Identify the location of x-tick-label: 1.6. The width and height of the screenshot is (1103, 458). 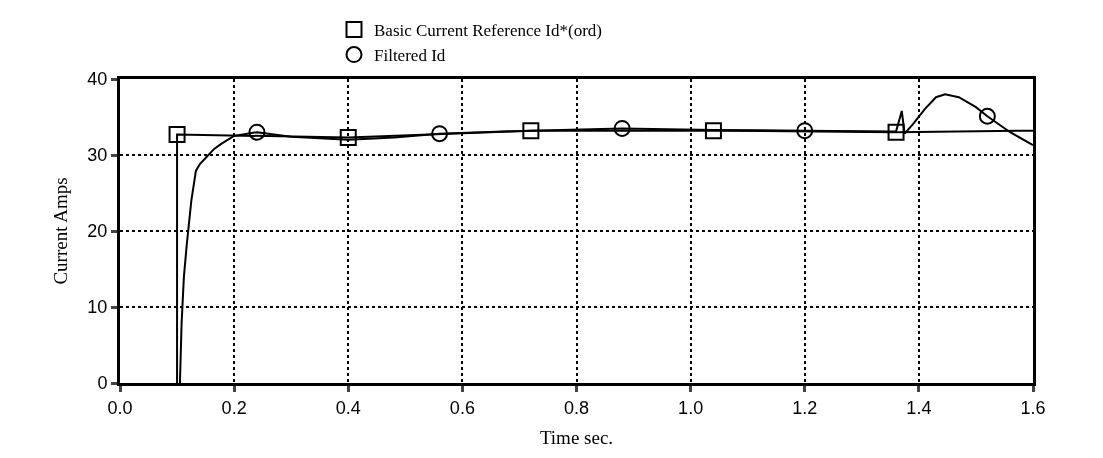
(1033, 407).